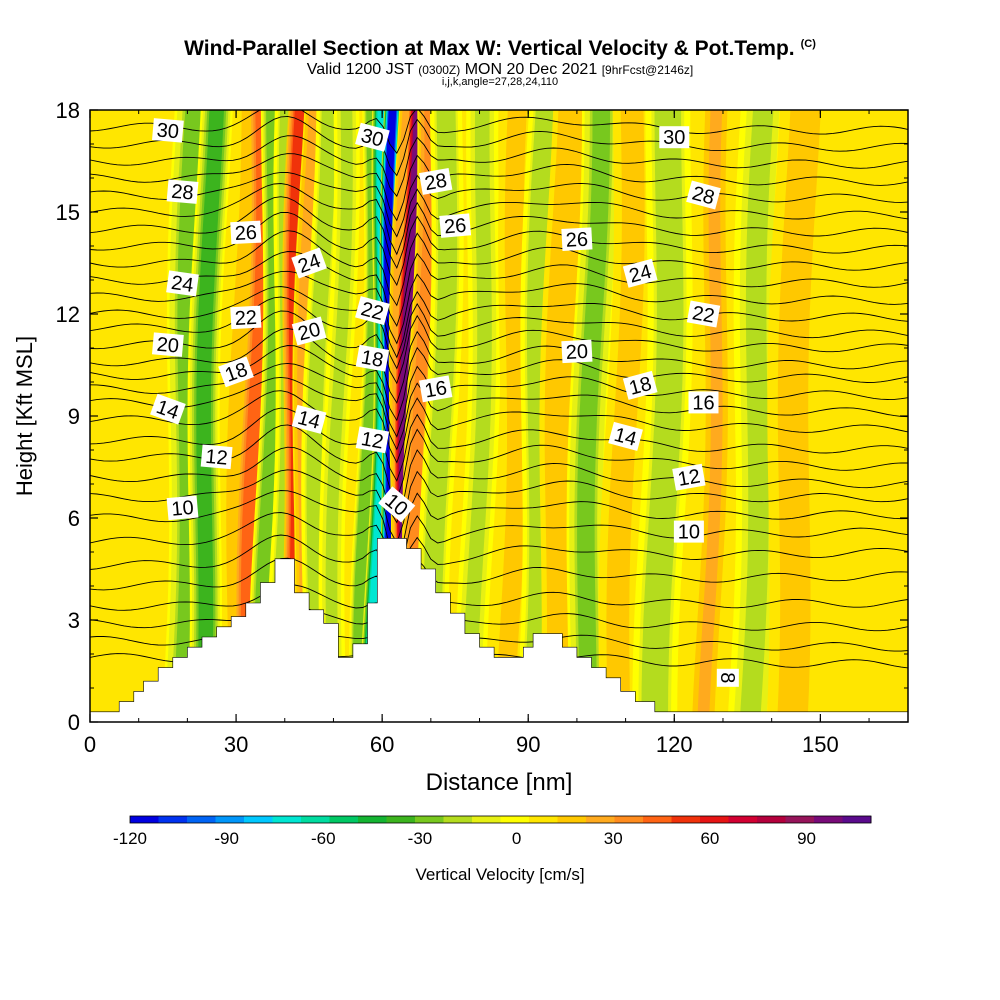 The height and width of the screenshot is (1000, 1000). What do you see at coordinates (808, 44) in the screenshot?
I see `title-marker: (C)` at bounding box center [808, 44].